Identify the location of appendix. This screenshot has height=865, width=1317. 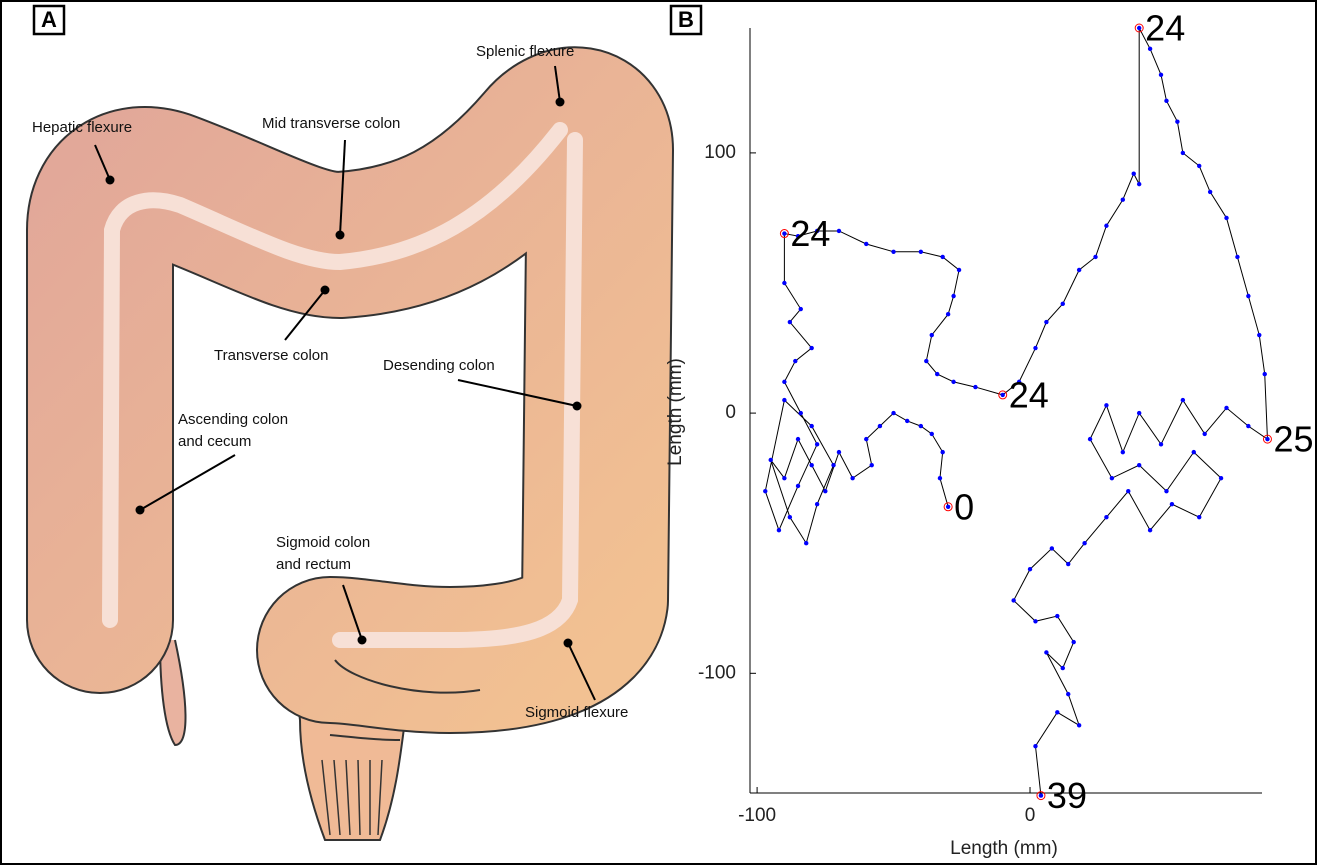
(173, 693).